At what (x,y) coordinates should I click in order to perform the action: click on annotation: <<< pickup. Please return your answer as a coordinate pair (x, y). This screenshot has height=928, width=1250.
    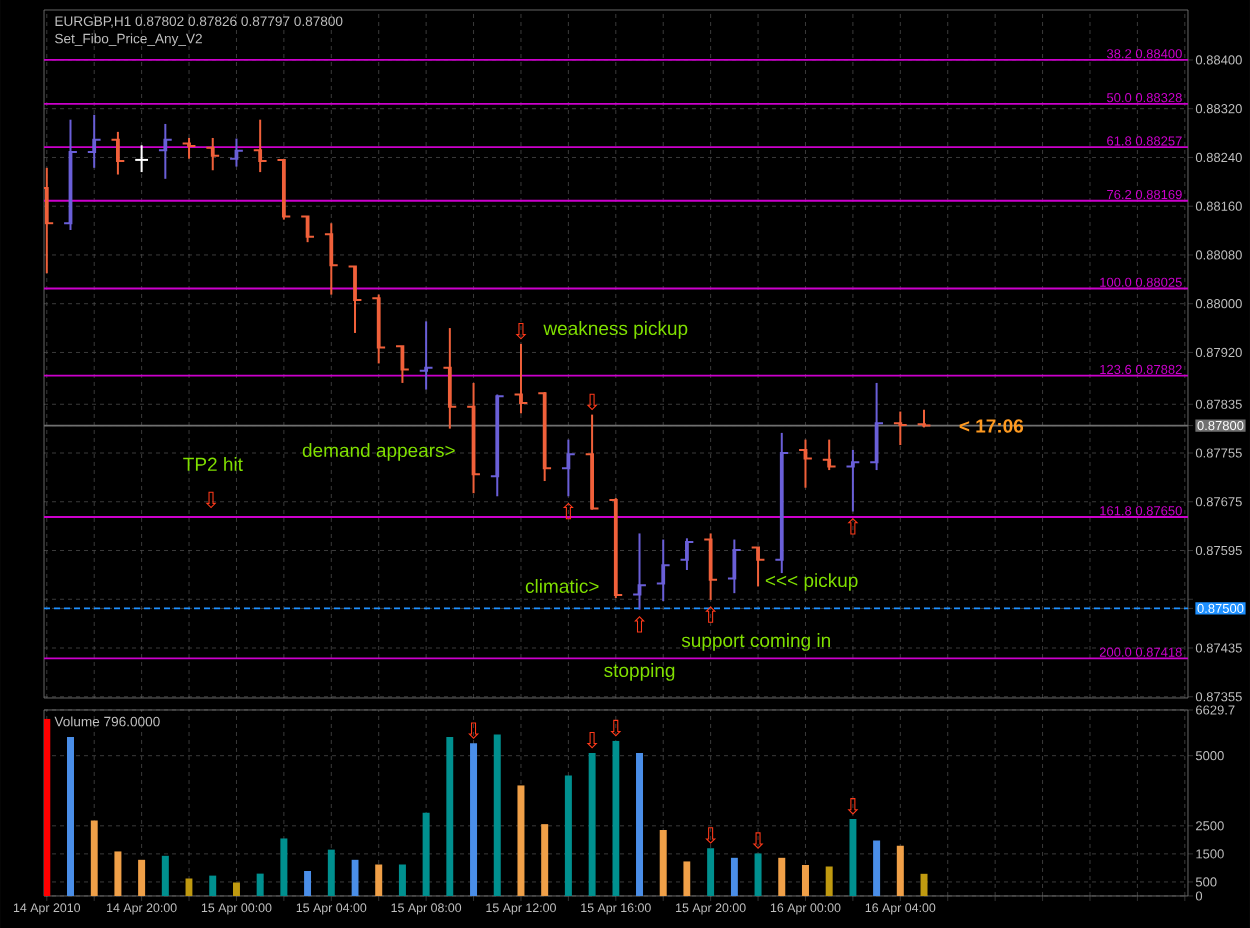
    Looking at the image, I should click on (811, 582).